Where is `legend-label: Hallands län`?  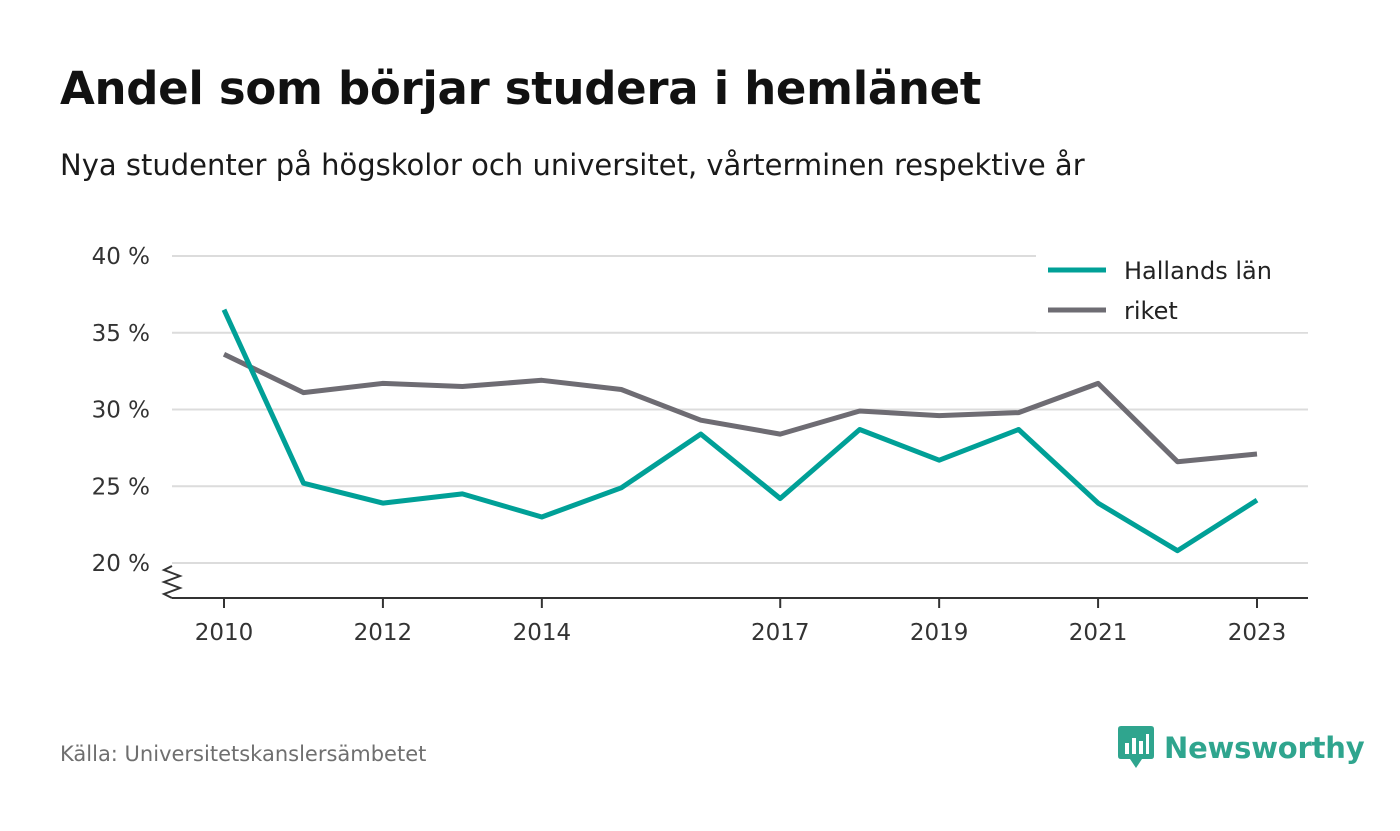
legend-label: Hallands län is located at coordinates (1198, 271).